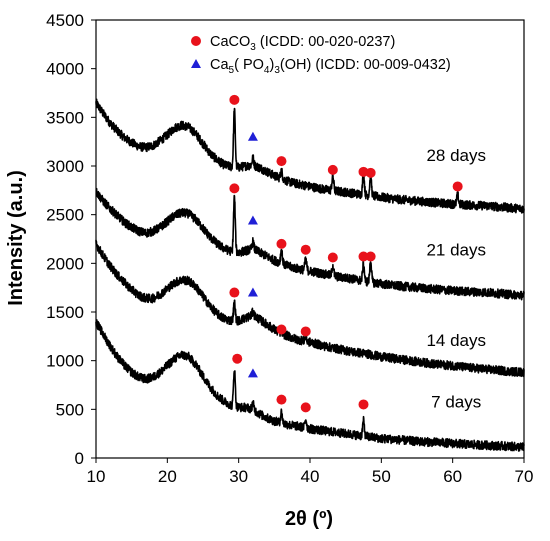 The width and height of the screenshot is (550, 541). Describe the element at coordinates (65, 166) in the screenshot. I see `y-tick-label: 3000` at that location.